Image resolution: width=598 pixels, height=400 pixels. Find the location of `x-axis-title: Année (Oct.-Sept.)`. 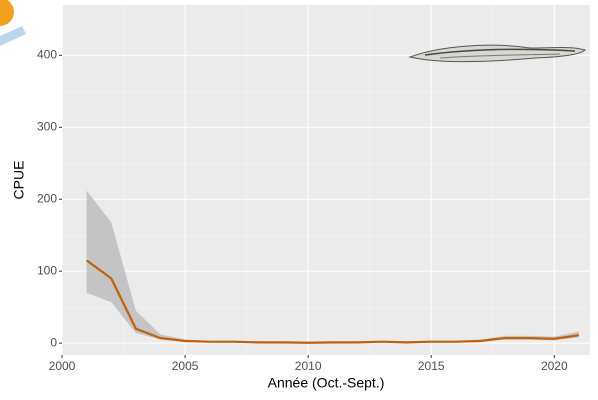

x-axis-title: Année (Oct.-Sept.) is located at coordinates (326, 383).